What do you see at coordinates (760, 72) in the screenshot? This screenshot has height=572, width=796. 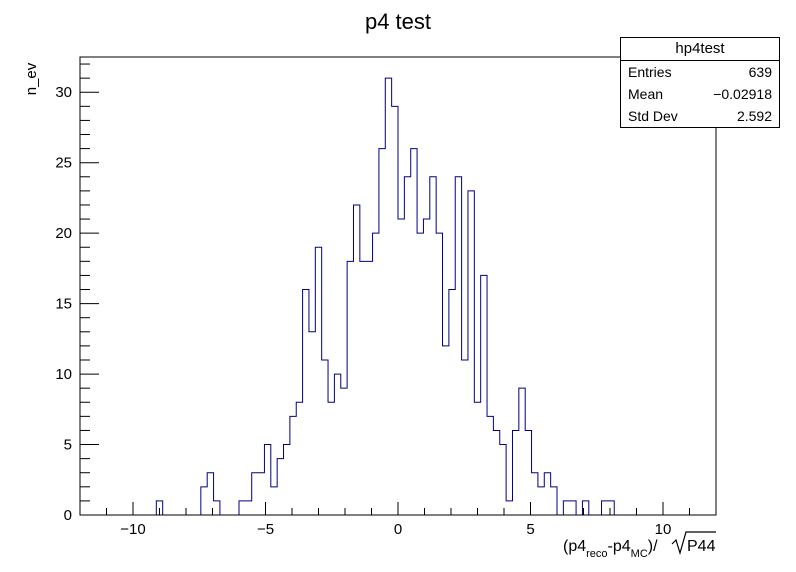 I see `stats-value: 639` at bounding box center [760, 72].